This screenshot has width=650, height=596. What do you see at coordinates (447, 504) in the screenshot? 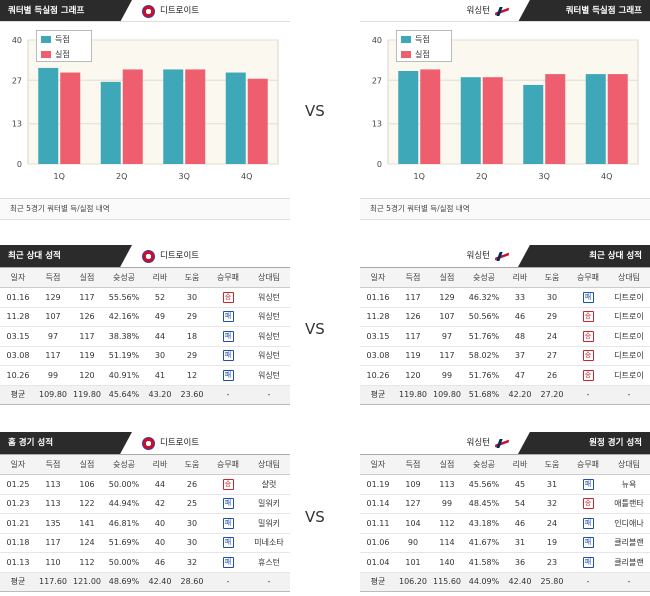
I see `table-cell: 99` at bounding box center [447, 504].